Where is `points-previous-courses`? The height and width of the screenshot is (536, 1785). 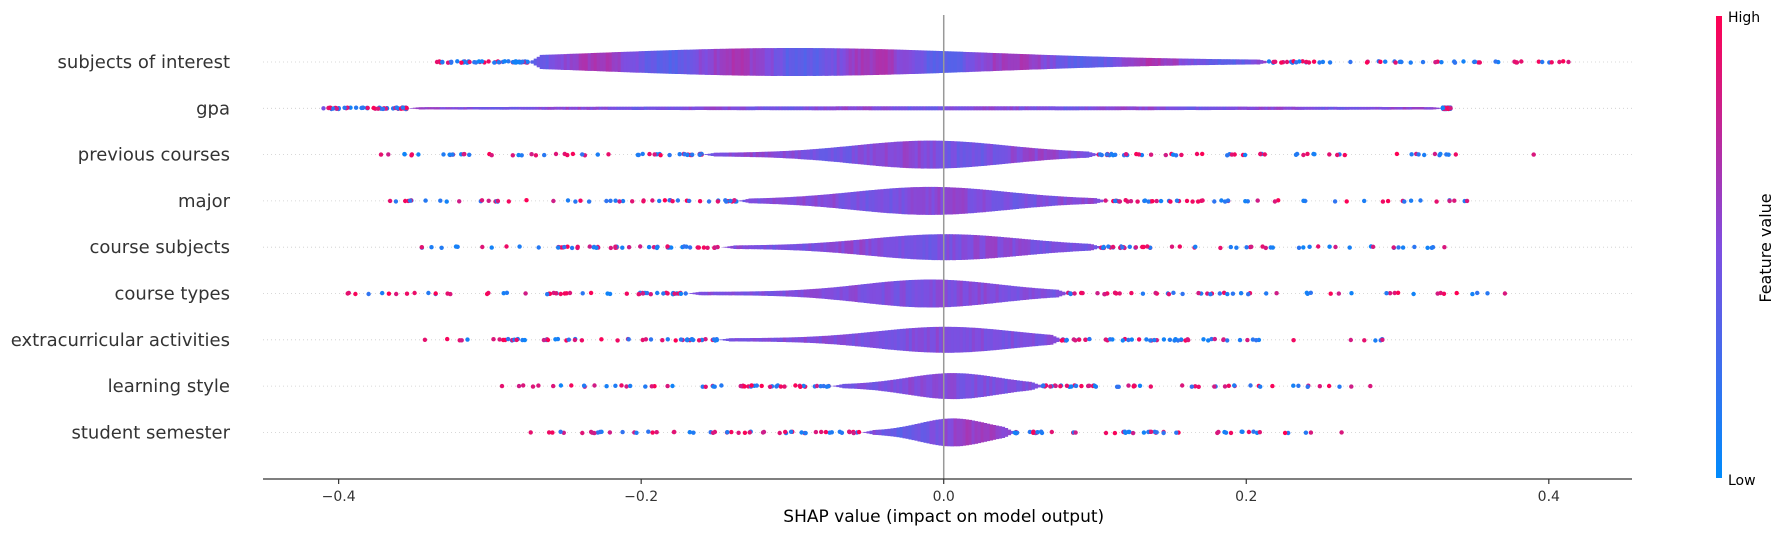 points-previous-courses is located at coordinates (957, 154).